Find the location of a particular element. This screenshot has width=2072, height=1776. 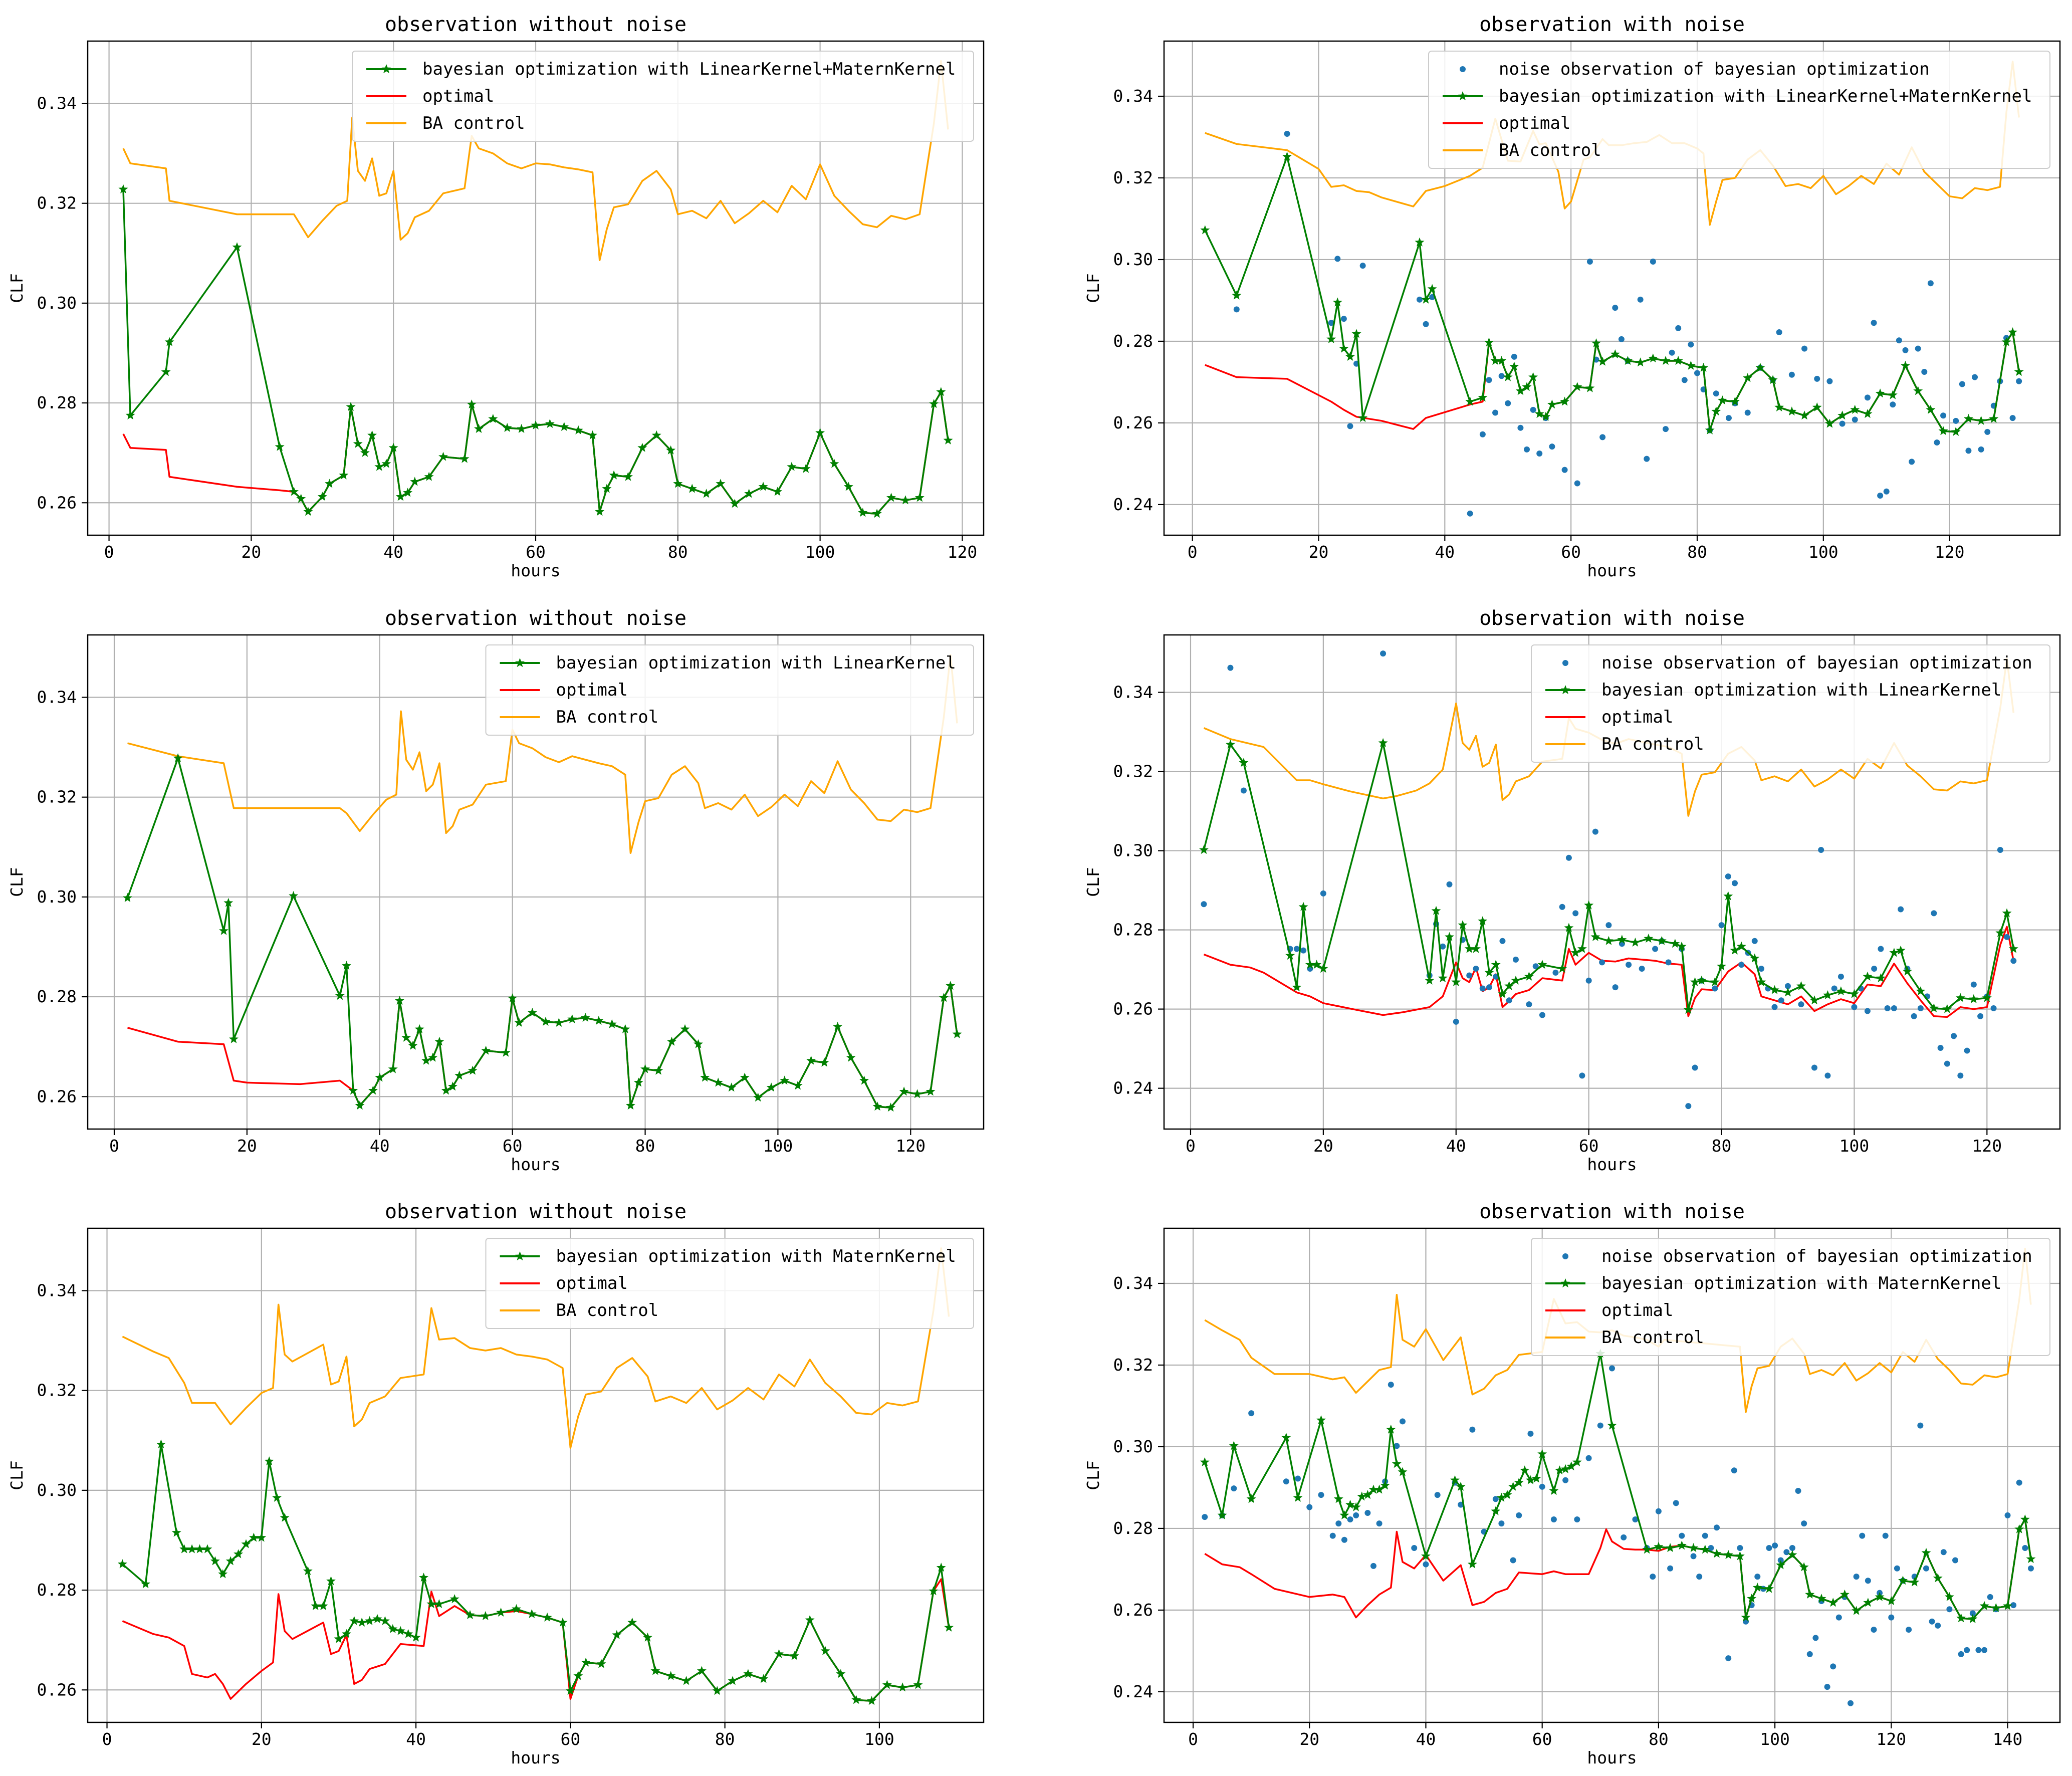

bo-markers is located at coordinates (1608, 876).